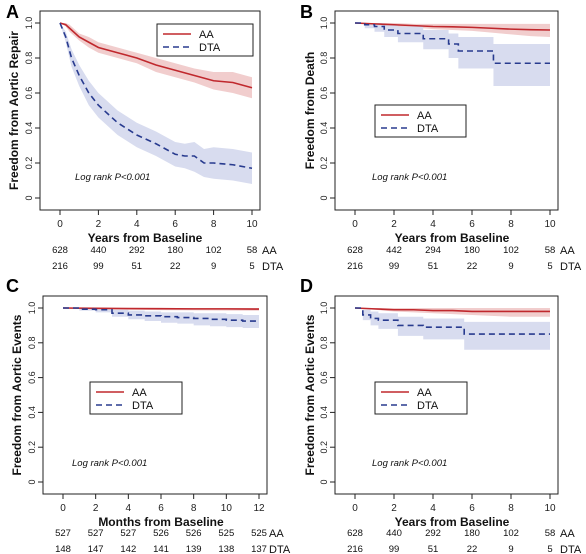 The width and height of the screenshot is (586, 554). What do you see at coordinates (213, 266) in the screenshot?
I see `risk-count-dta: 9` at bounding box center [213, 266].